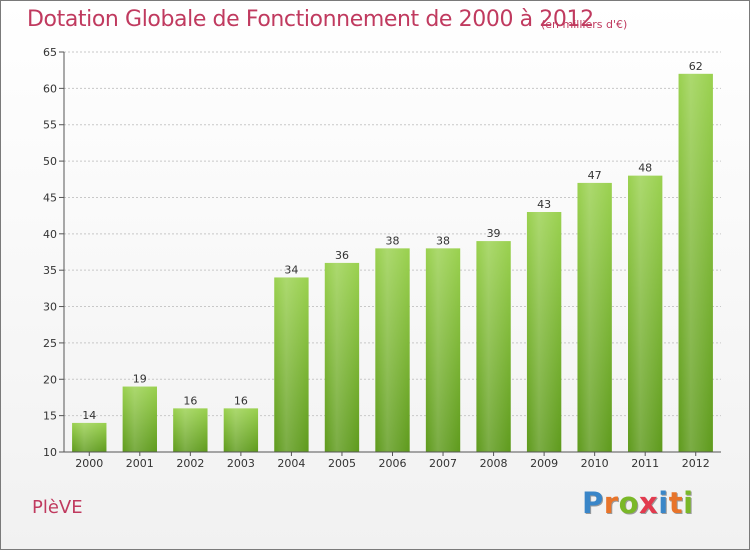 The width and height of the screenshot is (750, 551). What do you see at coordinates (595, 463) in the screenshot?
I see `x-tick-label-2010: 2010` at bounding box center [595, 463].